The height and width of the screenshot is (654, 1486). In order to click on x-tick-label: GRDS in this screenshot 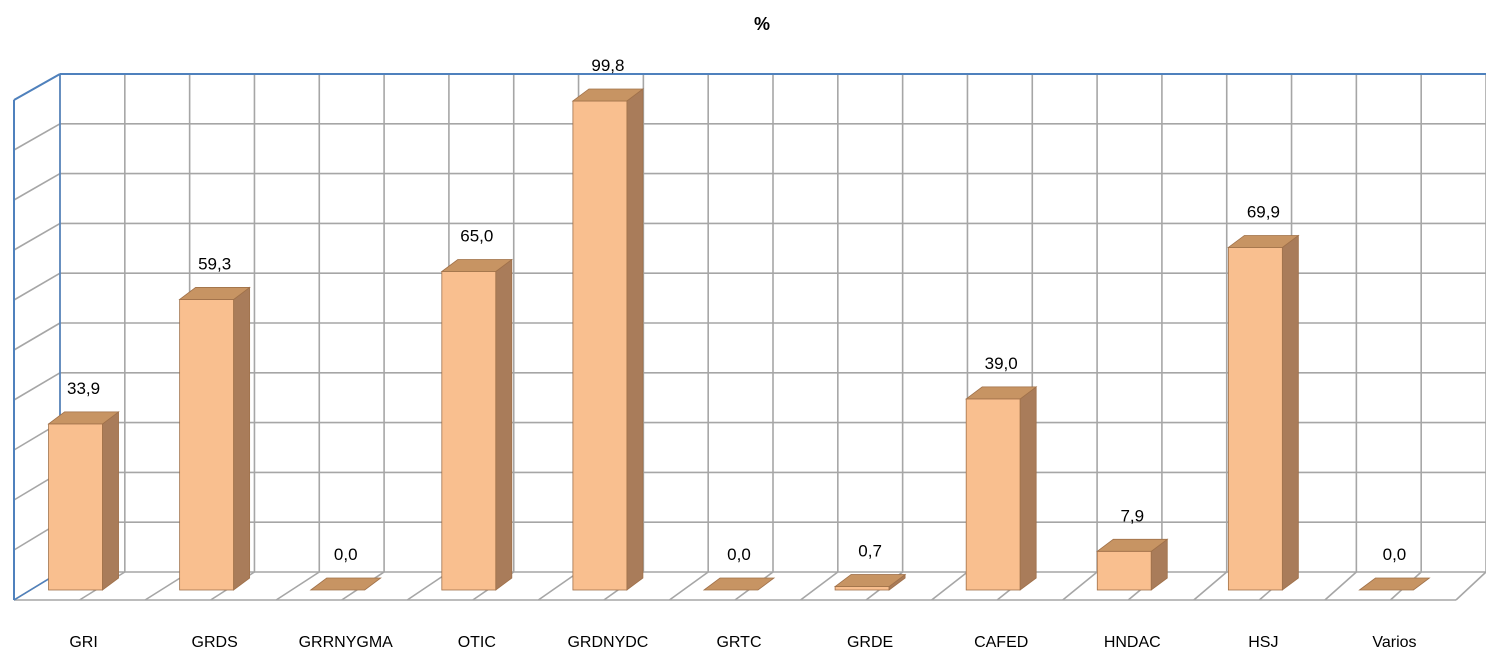, I will do `click(215, 642)`.